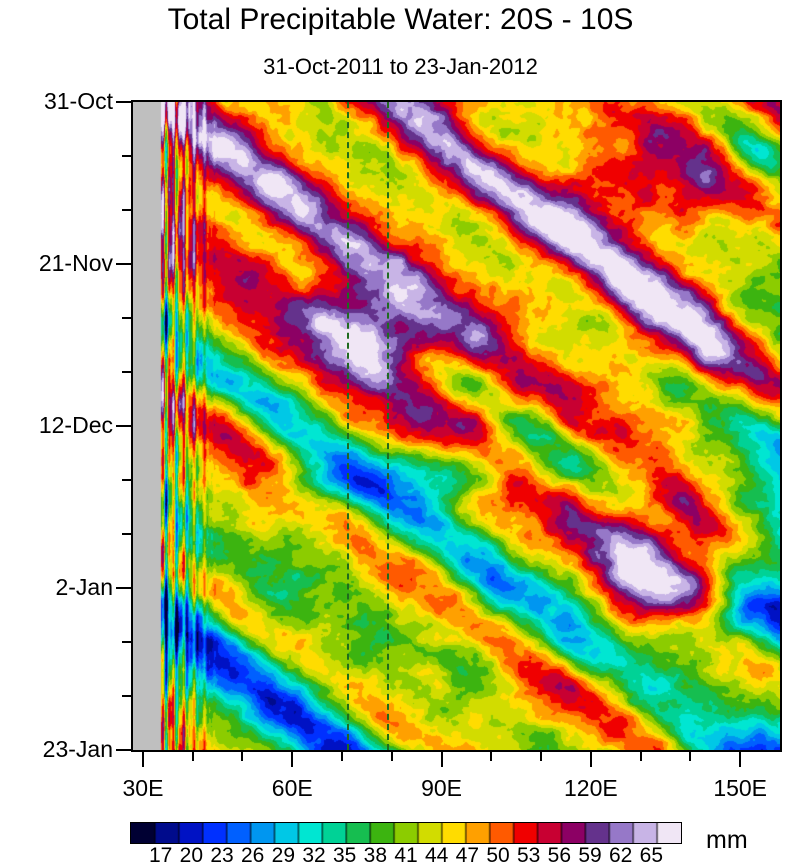  What do you see at coordinates (160, 855) in the screenshot?
I see `colorbar-tick-label: 17` at bounding box center [160, 855].